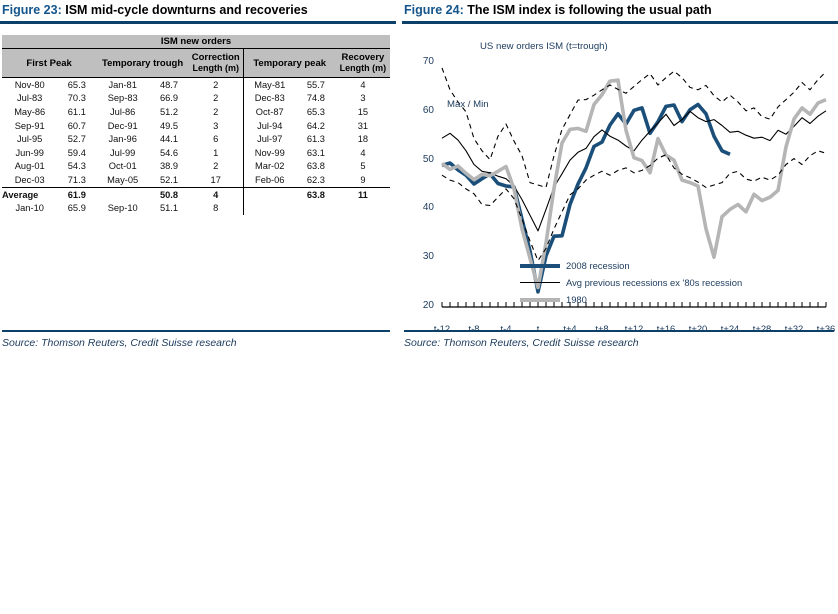  What do you see at coordinates (122, 98) in the screenshot?
I see `cell-trough-date: Sep-83` at bounding box center [122, 98].